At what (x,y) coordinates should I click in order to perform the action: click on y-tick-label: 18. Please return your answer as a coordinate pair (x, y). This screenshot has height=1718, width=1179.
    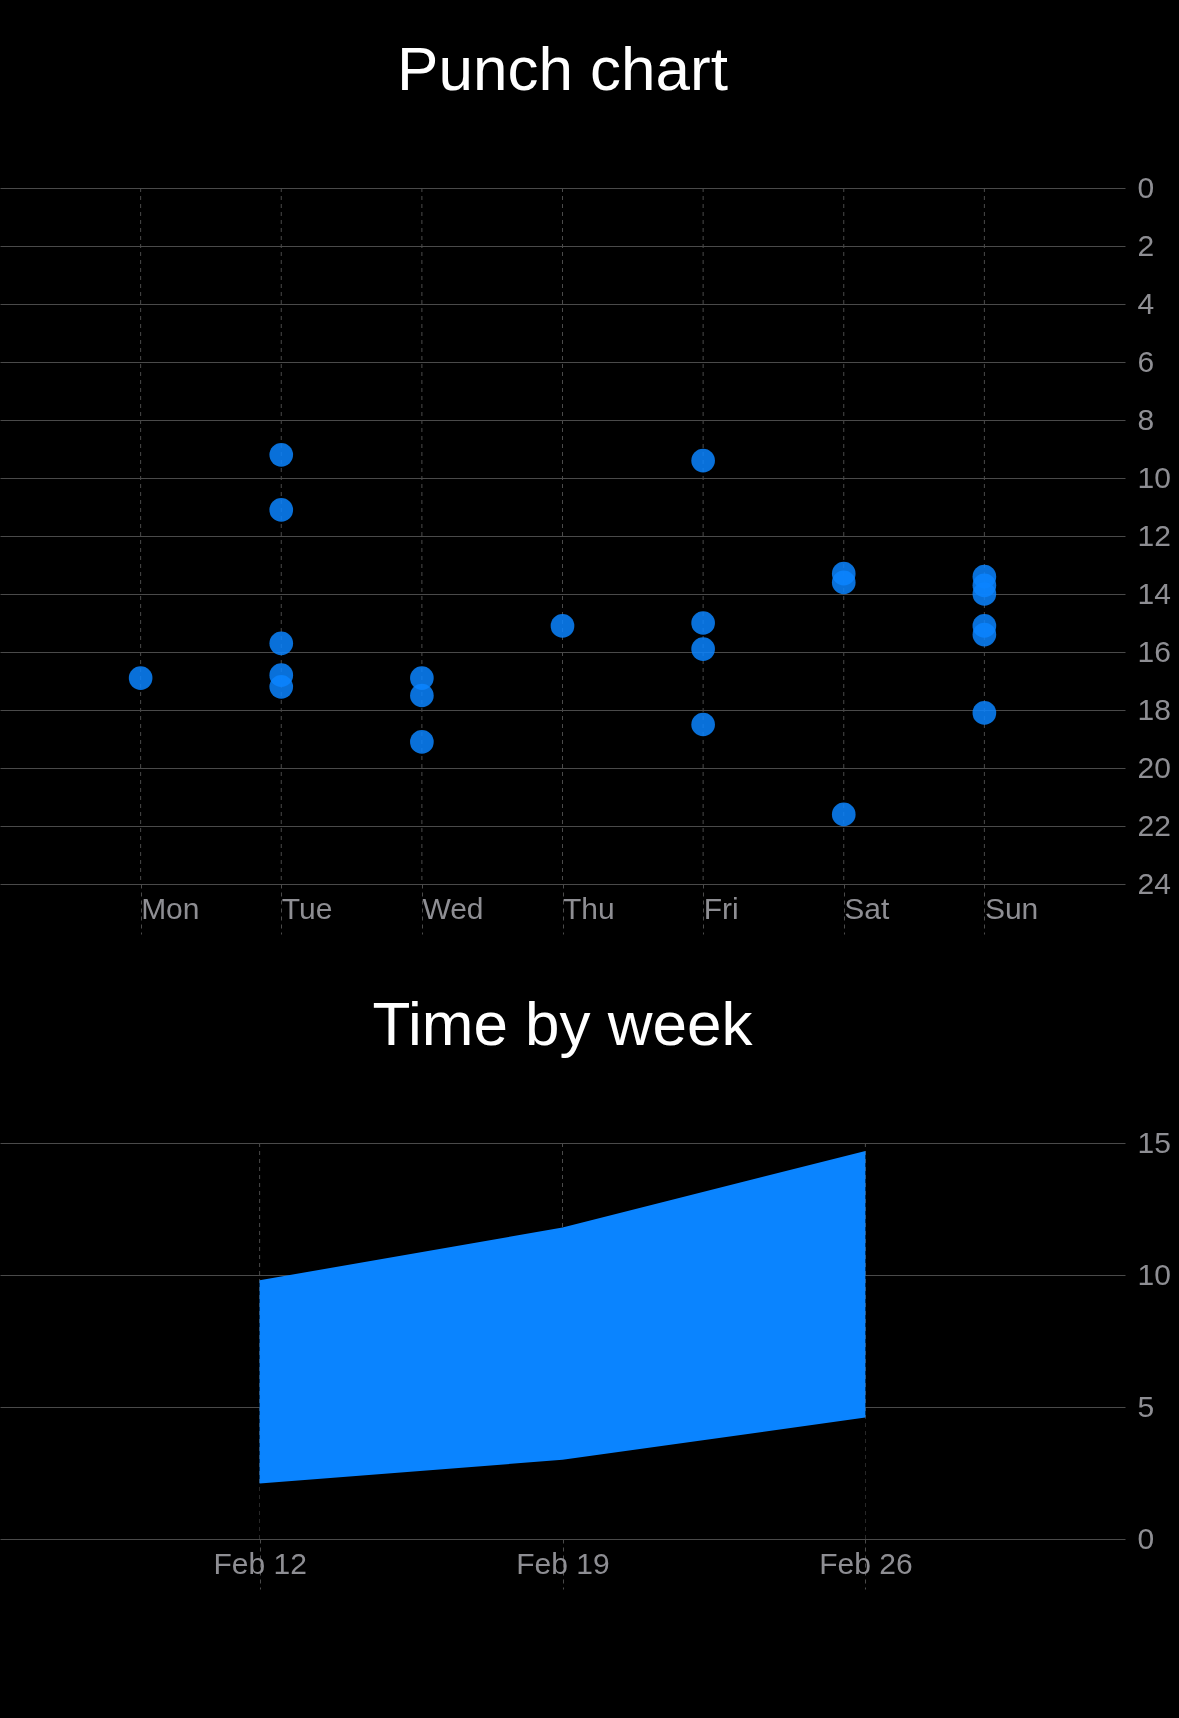
    Looking at the image, I should click on (1154, 709).